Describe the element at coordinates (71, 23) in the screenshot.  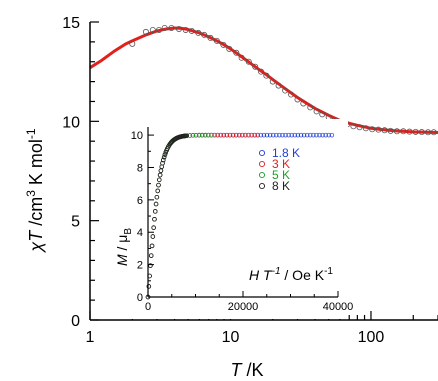
I see `y-tick-label: 15` at that location.